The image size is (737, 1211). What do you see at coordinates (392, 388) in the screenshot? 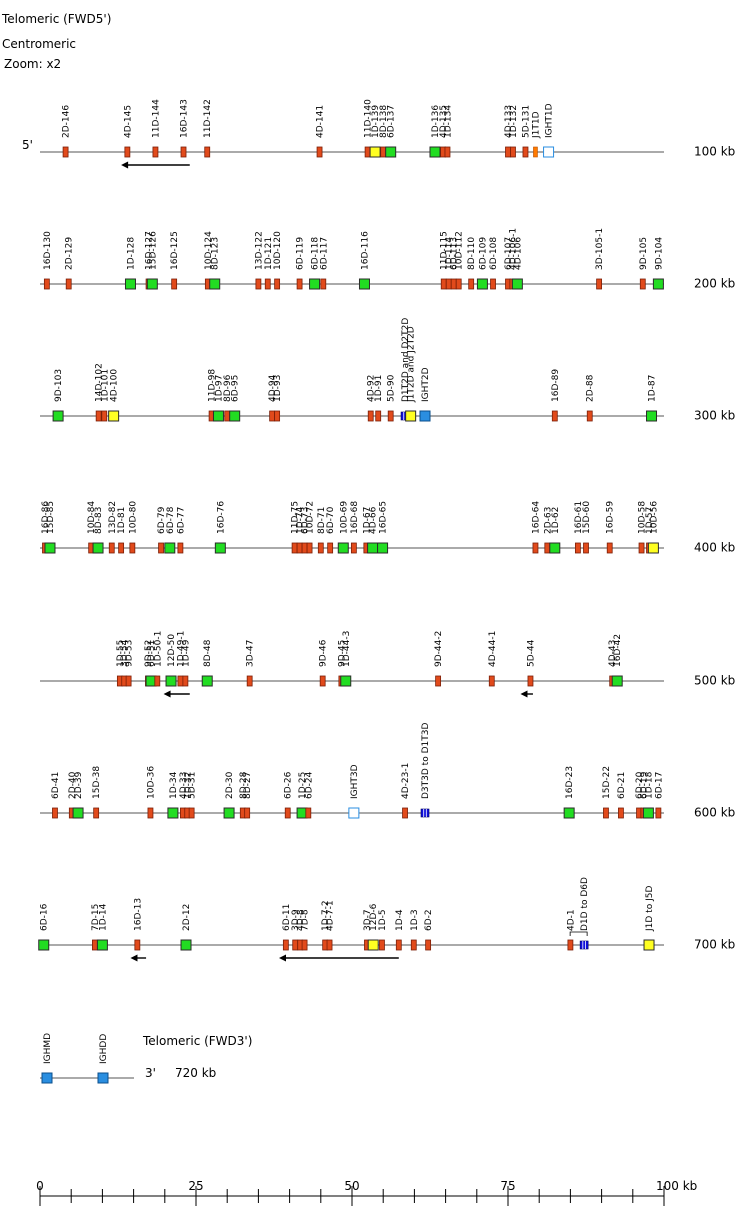
I see `label-5d-90: 5D-90` at bounding box center [392, 388].